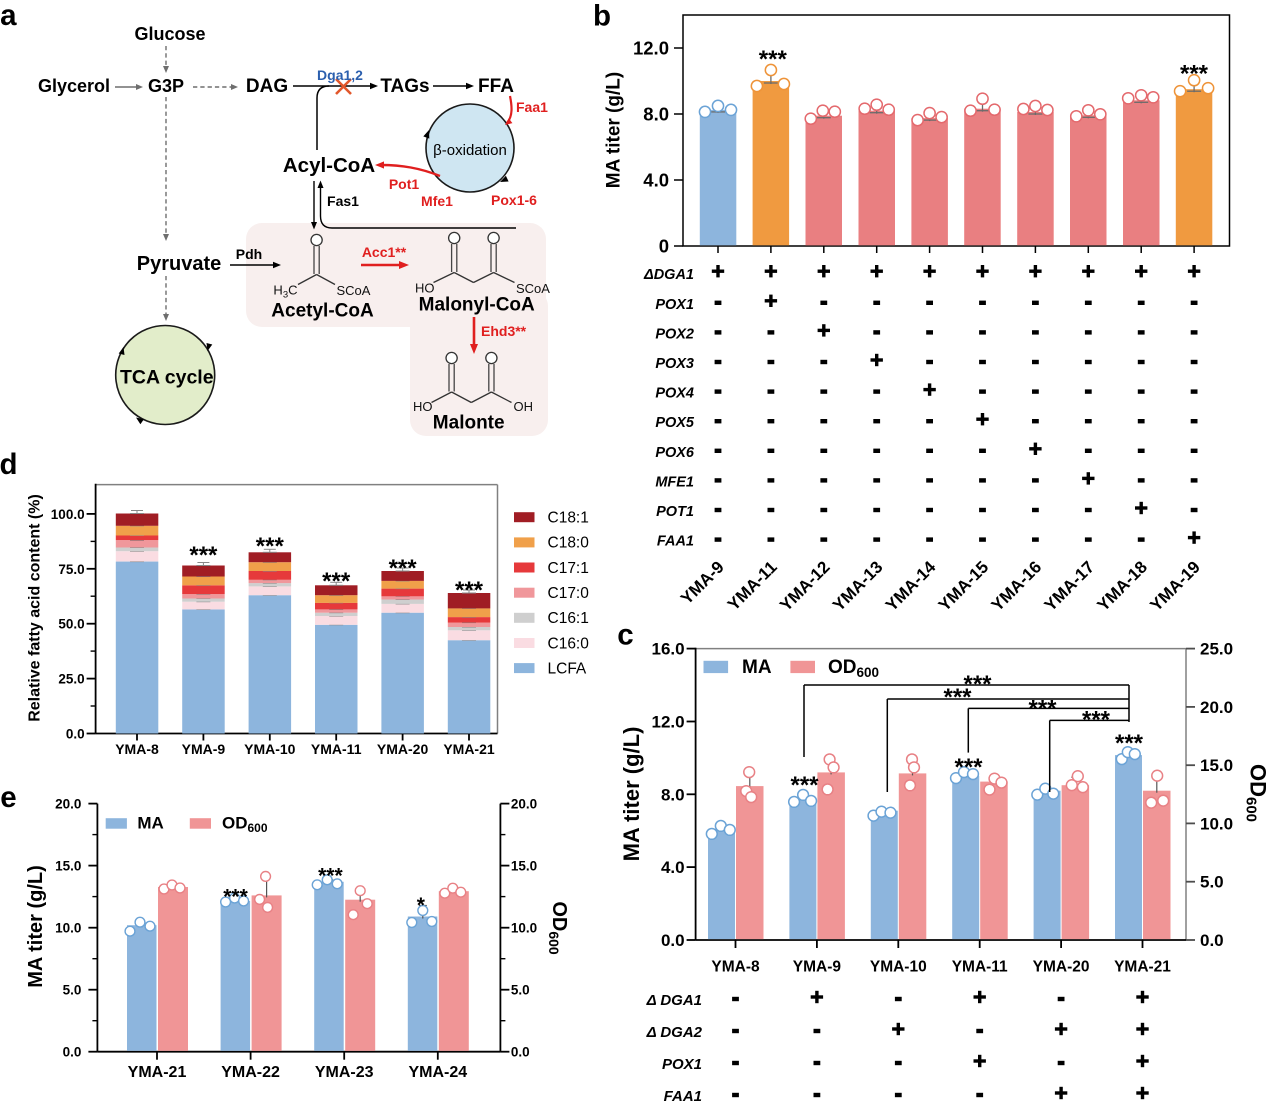 The width and height of the screenshot is (1269, 1108). What do you see at coordinates (674, 364) in the screenshot?
I see `svg-text: POX3` at bounding box center [674, 364].